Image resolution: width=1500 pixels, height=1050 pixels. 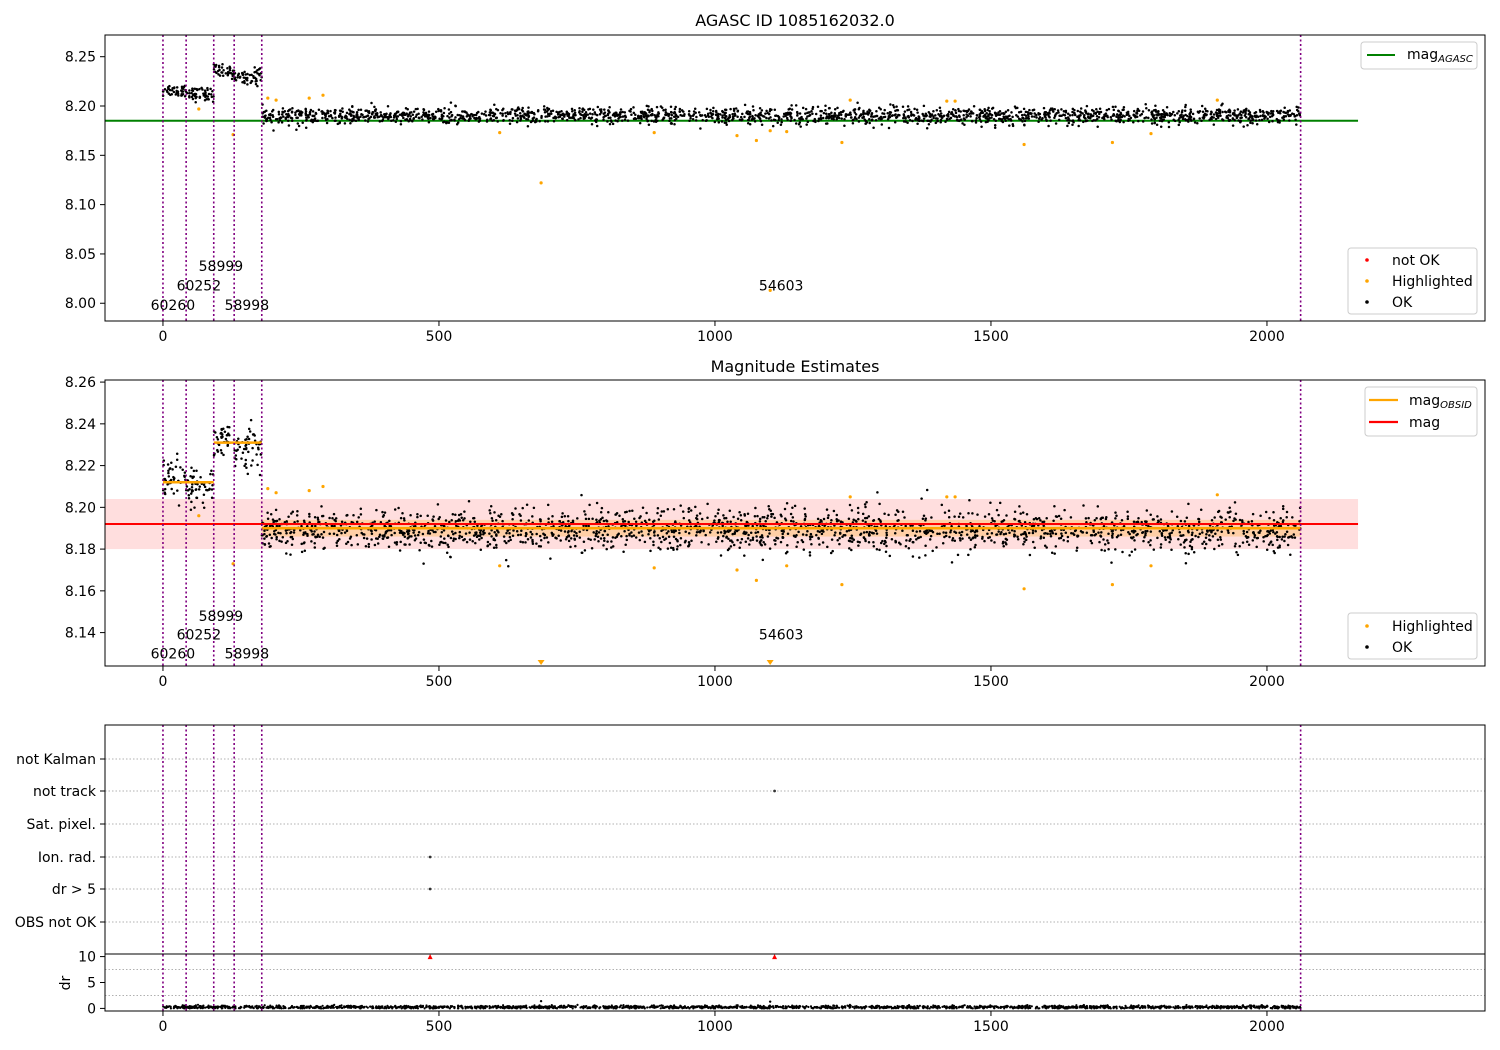 What do you see at coordinates (199, 286) in the screenshot?
I see `obs-label: 60252` at bounding box center [199, 286].